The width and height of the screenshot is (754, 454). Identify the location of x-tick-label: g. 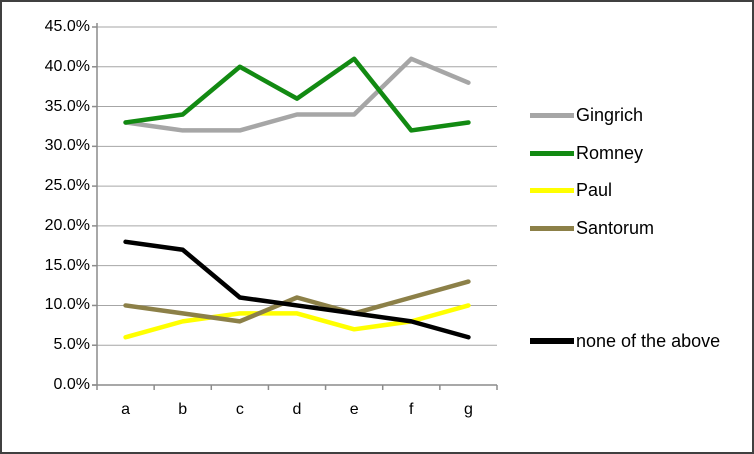
(468, 409).